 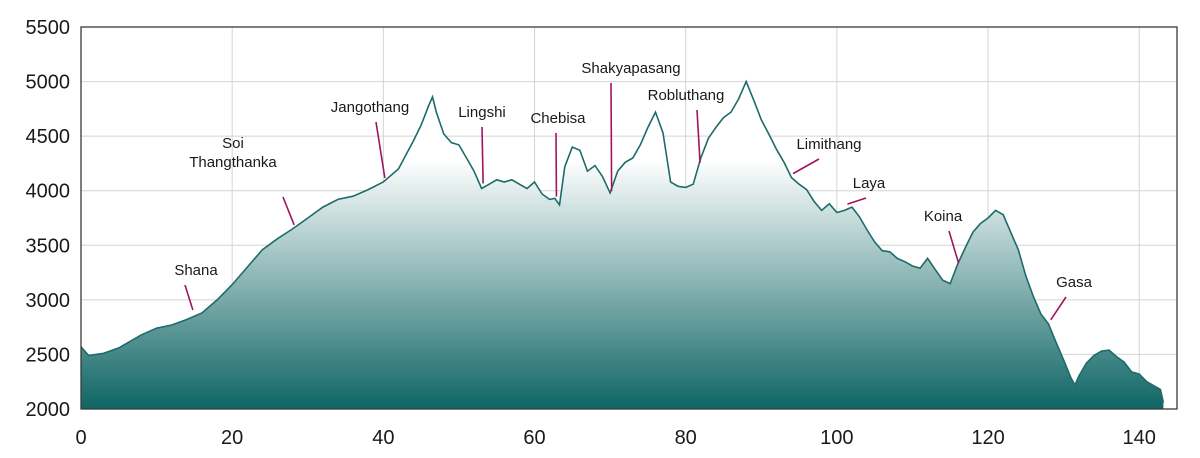 What do you see at coordinates (48, 219) in the screenshot?
I see `y-axis: 2000 2500 3000 3500 4000 4500 5000 5500` at bounding box center [48, 219].